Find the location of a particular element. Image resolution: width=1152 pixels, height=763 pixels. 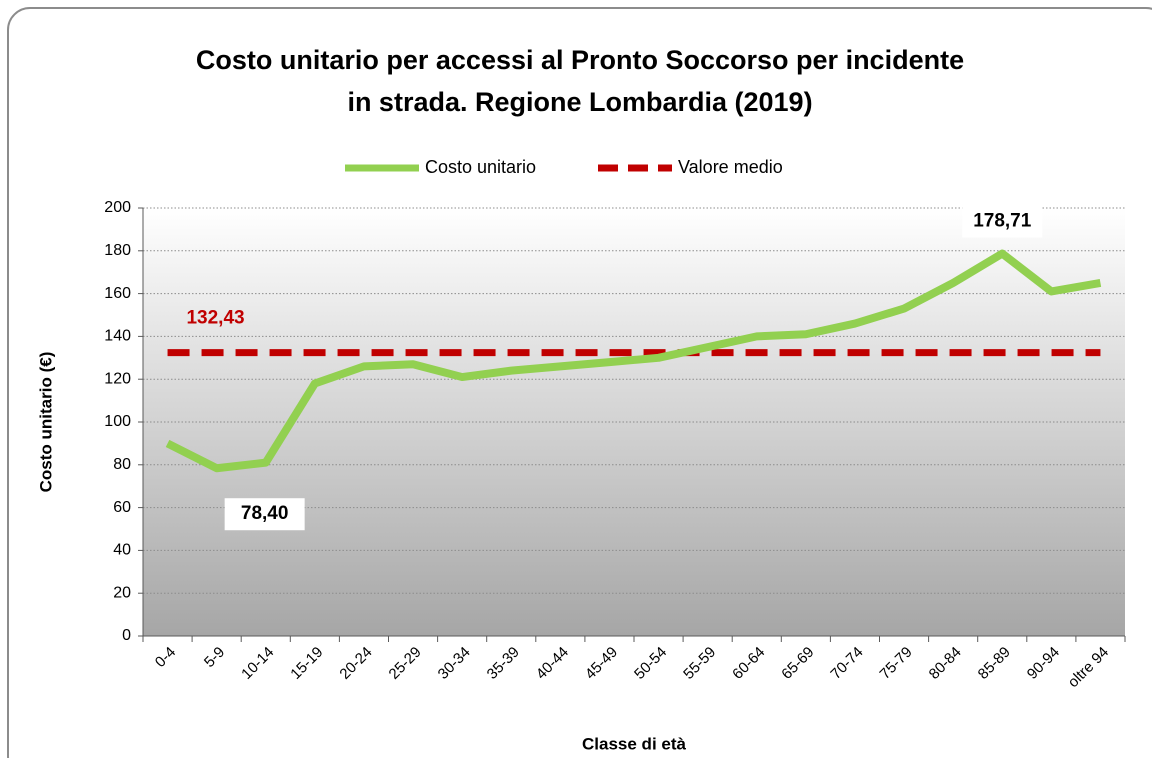

y-tick-label: 140 is located at coordinates (117, 336).